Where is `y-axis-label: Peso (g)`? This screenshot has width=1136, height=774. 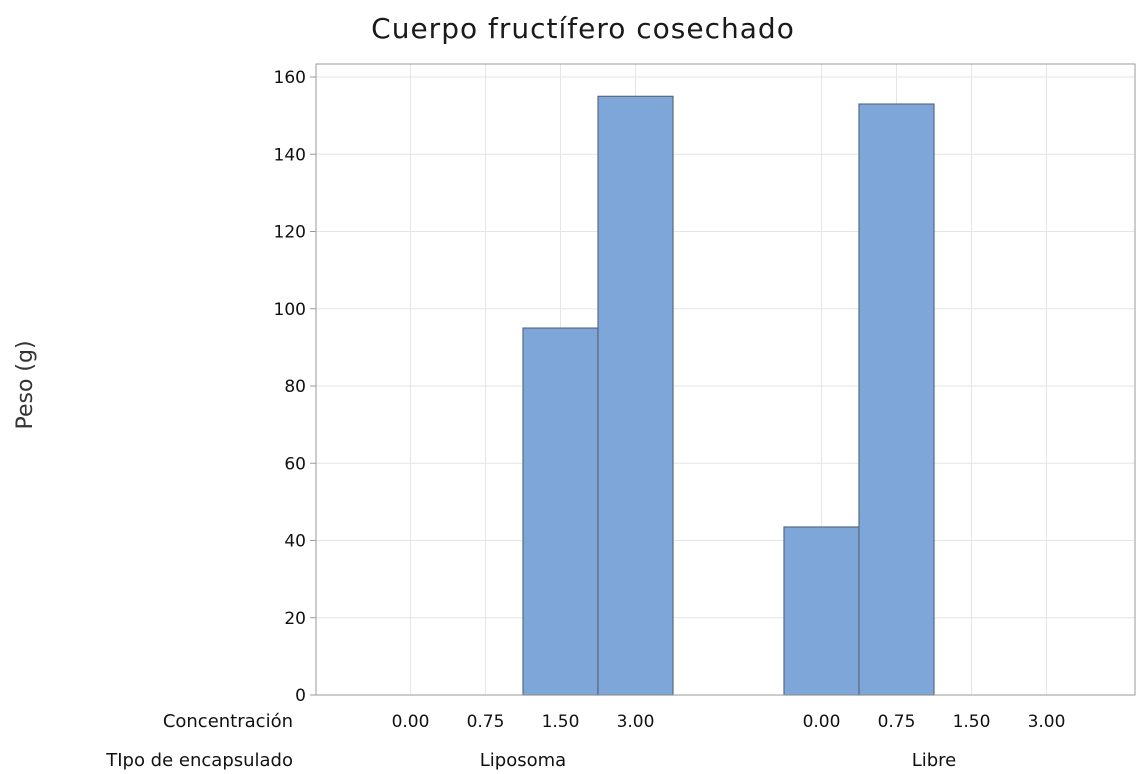
y-axis-label: Peso (g) is located at coordinates (25, 384).